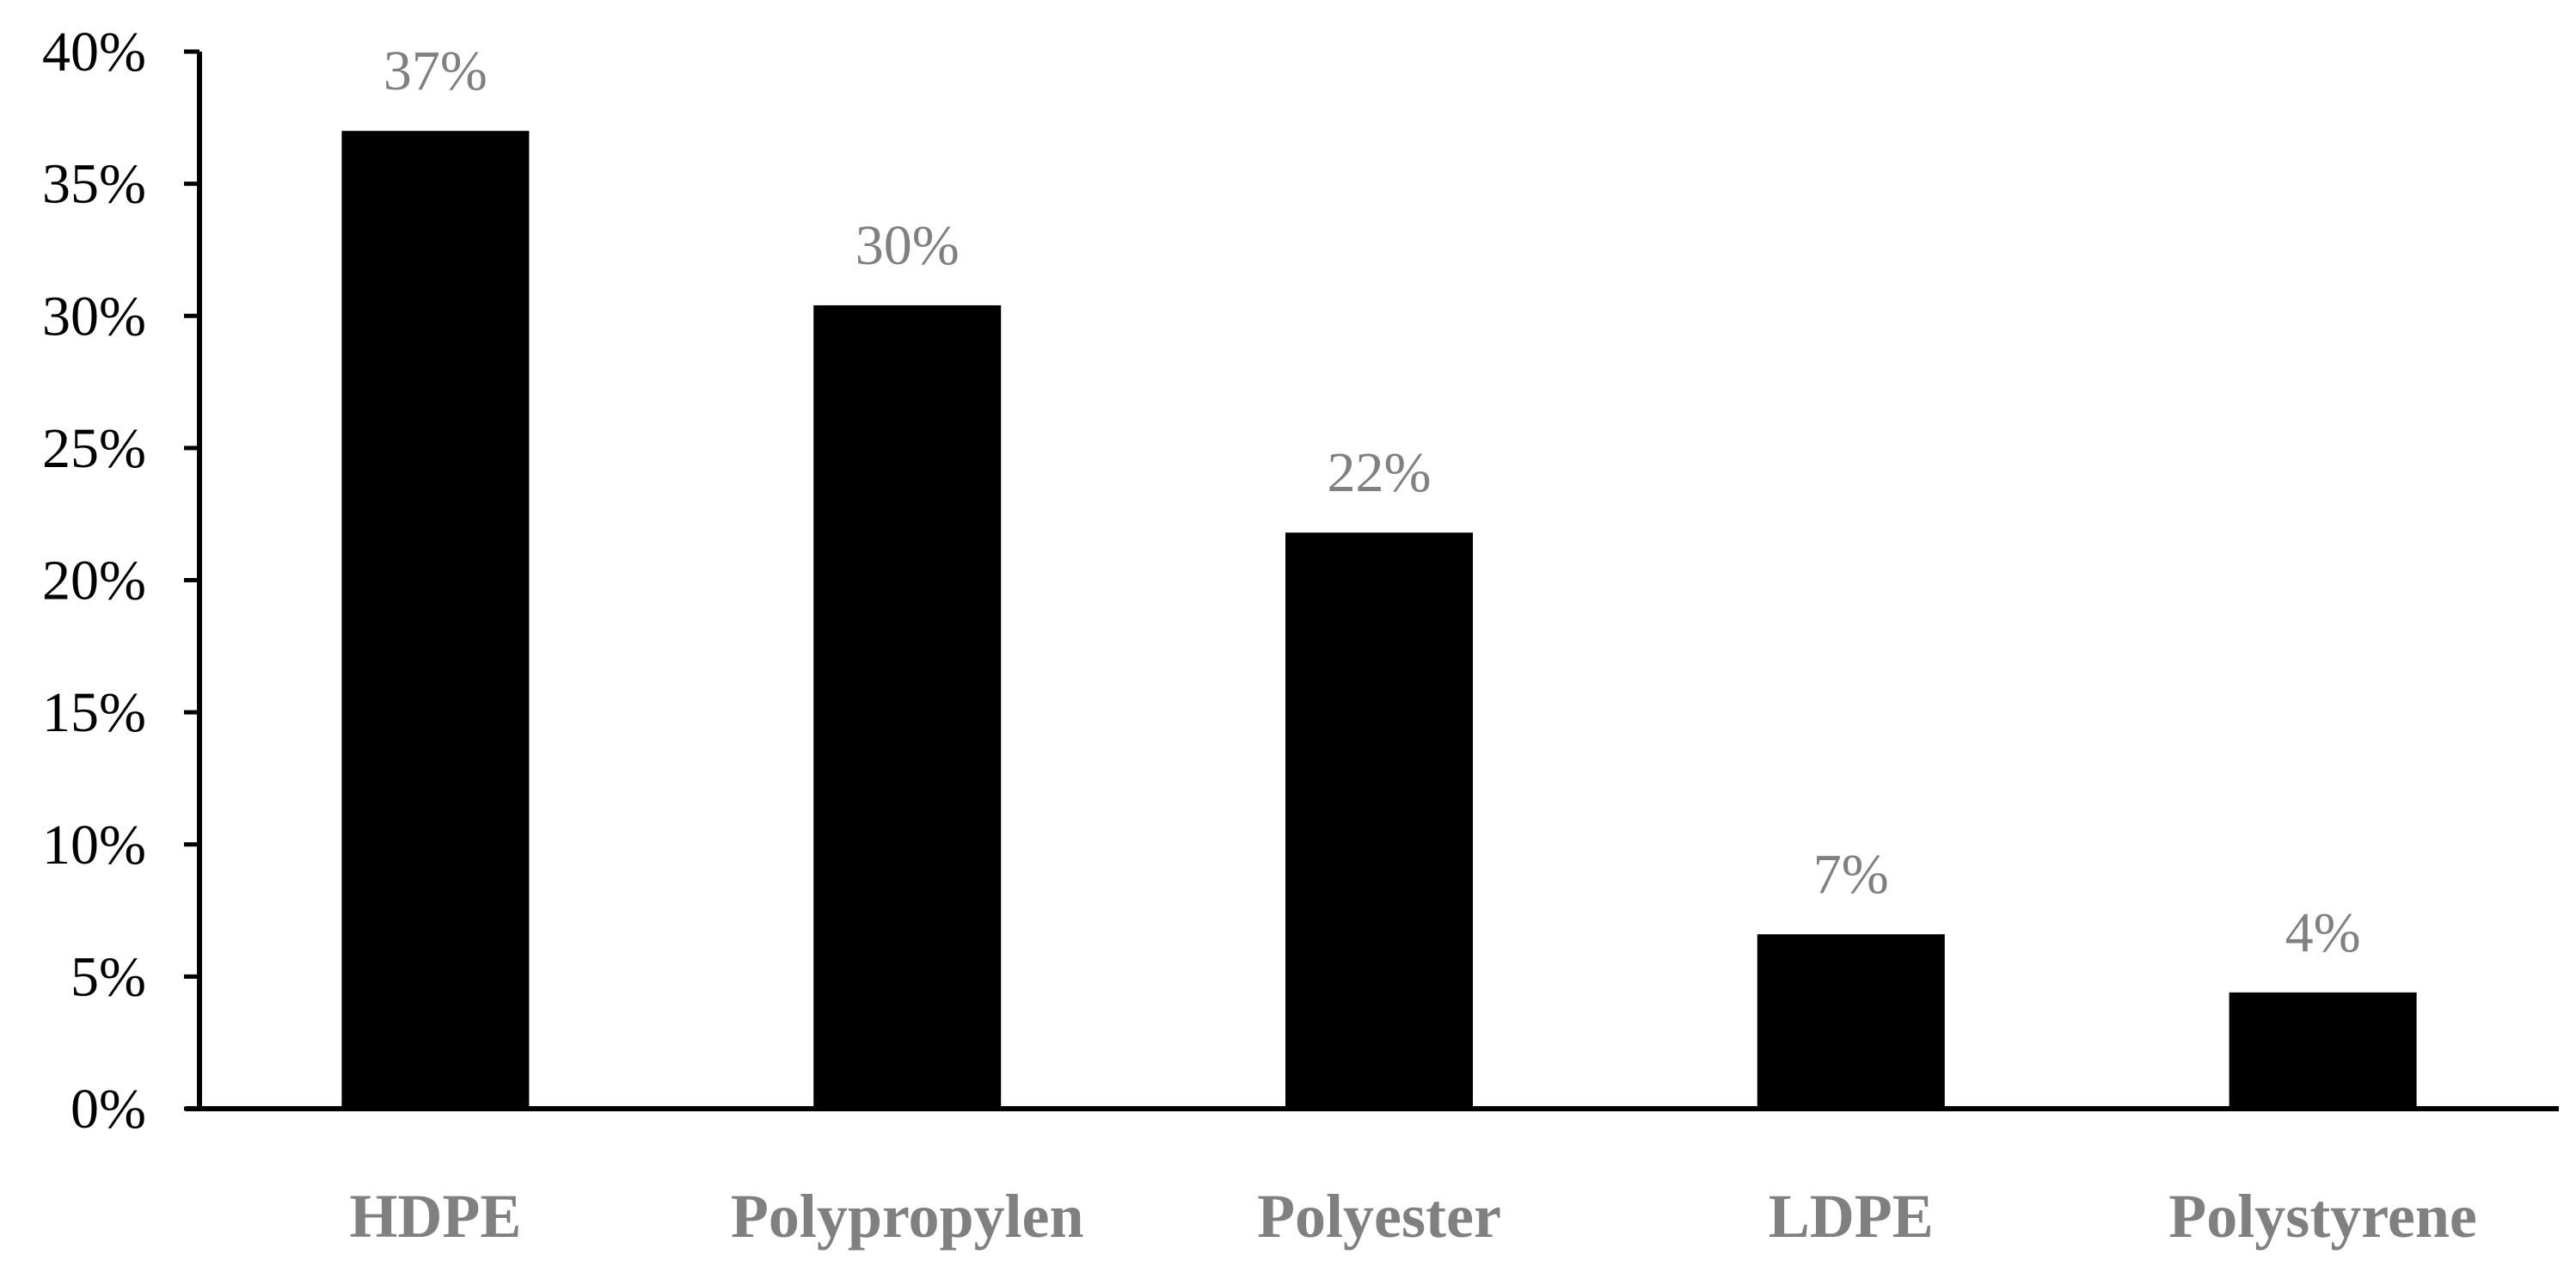  Describe the element at coordinates (435, 1216) in the screenshot. I see `category-label: HDPE` at that location.